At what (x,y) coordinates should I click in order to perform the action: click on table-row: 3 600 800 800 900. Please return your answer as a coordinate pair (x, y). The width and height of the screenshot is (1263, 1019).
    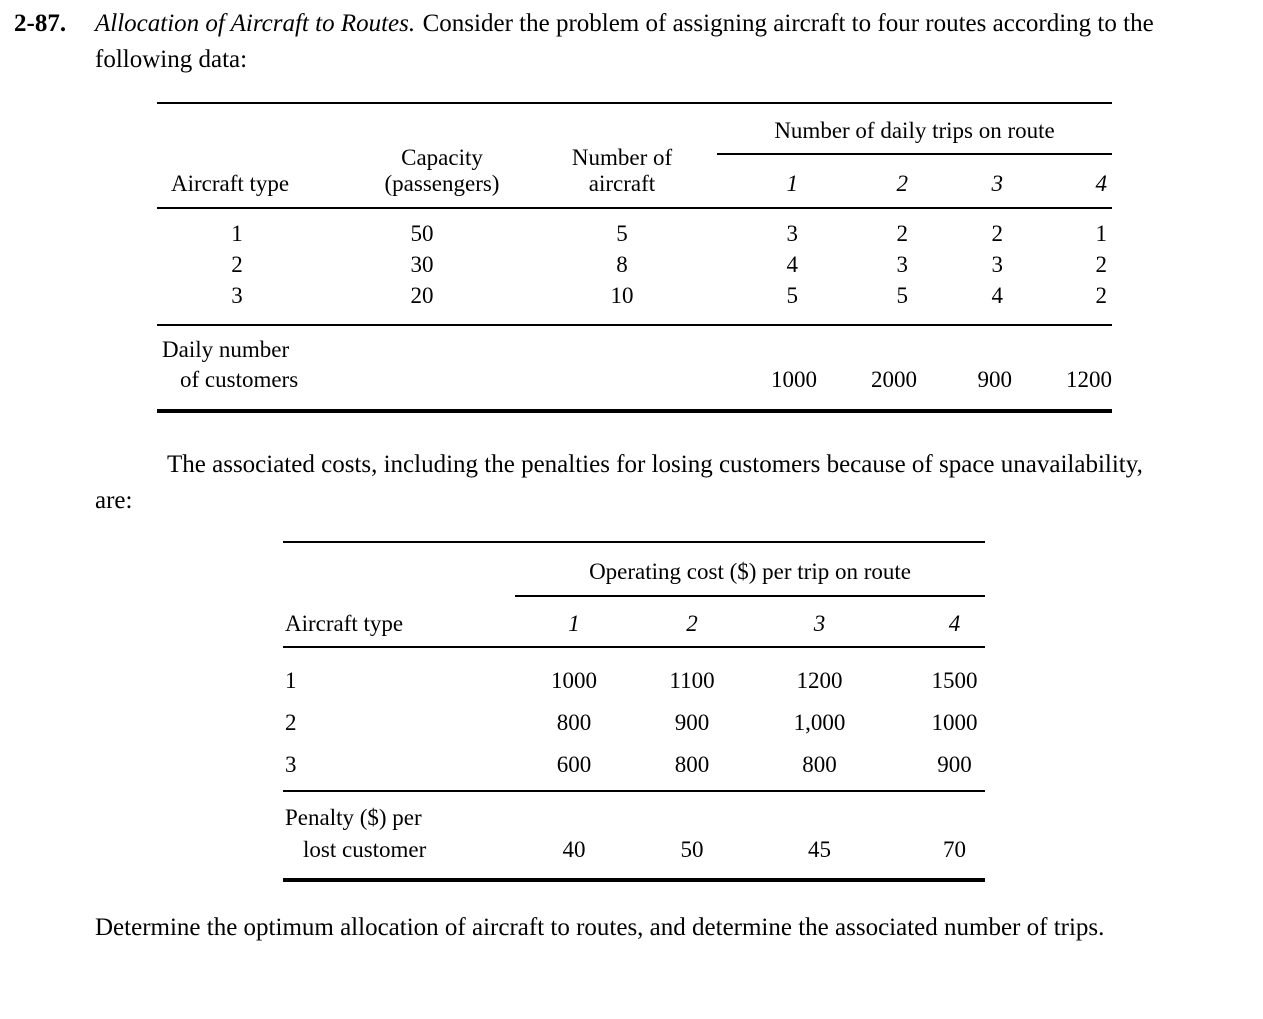
    Looking at the image, I should click on (634, 768).